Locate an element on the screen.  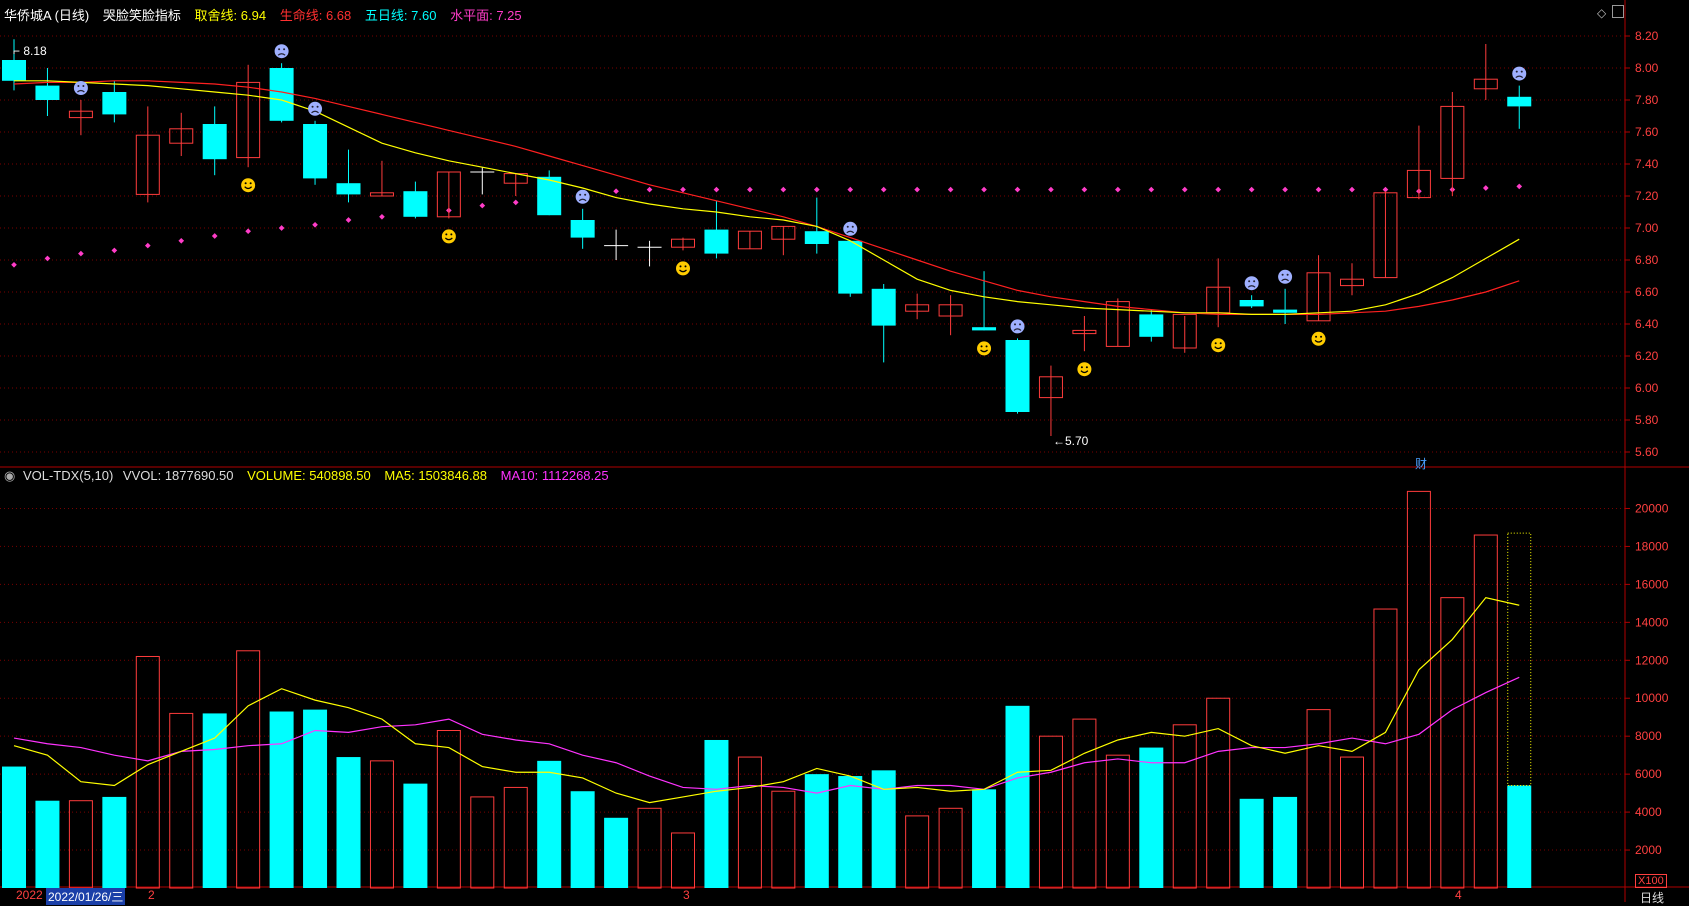
qu-she-line-readout: 取舍线: 6.94 is located at coordinates (230, 15).